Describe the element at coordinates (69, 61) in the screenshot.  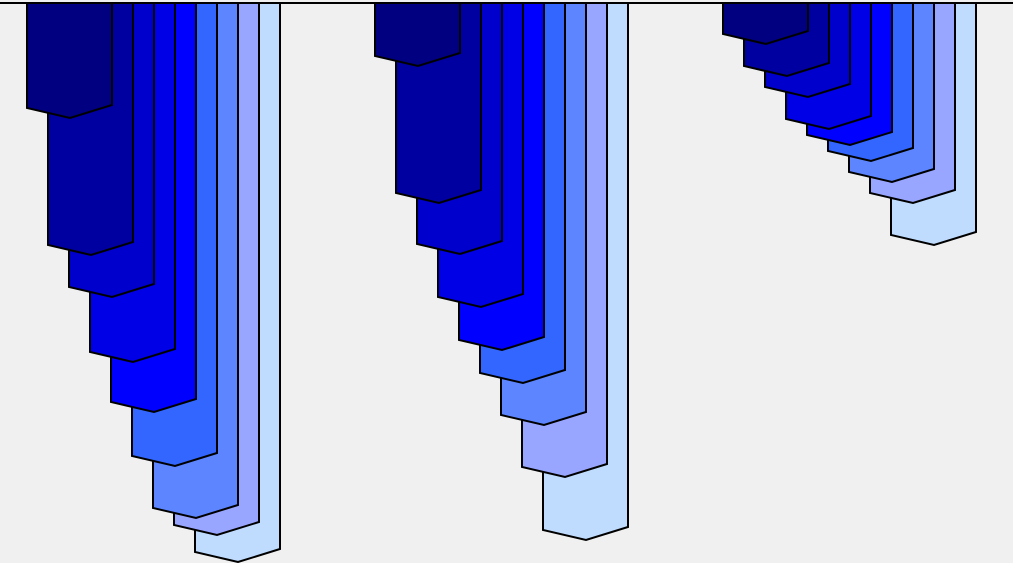
I see `bar-g1-c1` at that location.